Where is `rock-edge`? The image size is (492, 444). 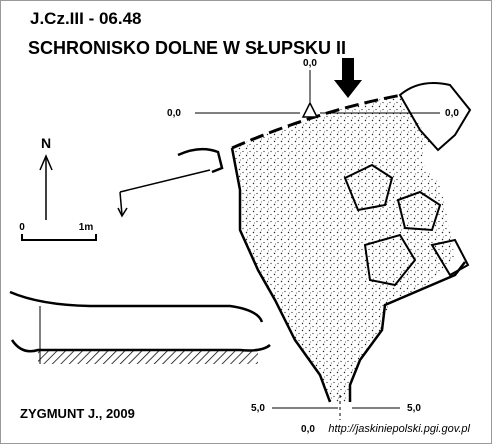
rock-edge is located at coordinates (200, 160).